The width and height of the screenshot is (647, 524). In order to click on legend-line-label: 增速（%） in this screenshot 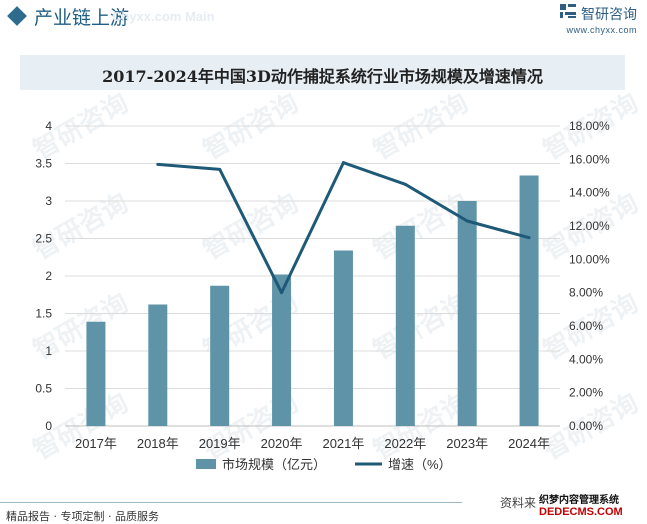, I will do `click(420, 464)`.